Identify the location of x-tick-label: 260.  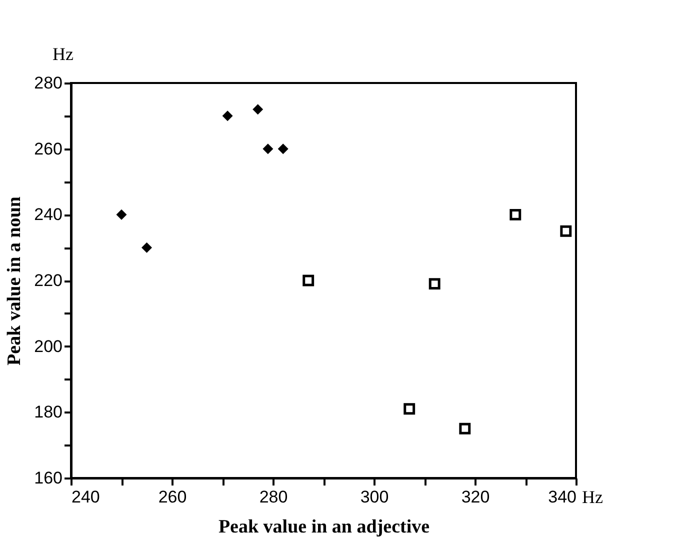
(172, 497).